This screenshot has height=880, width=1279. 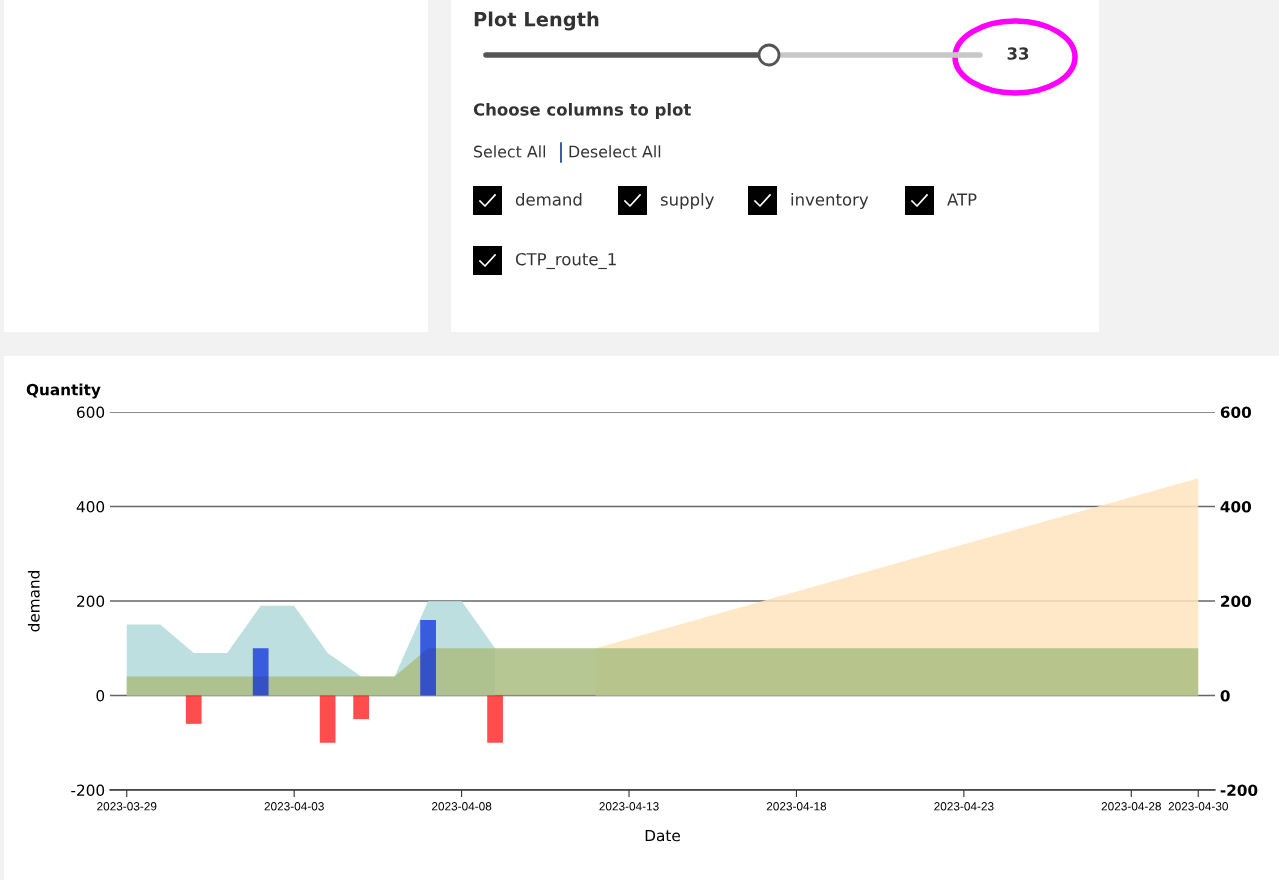 I want to click on y2-tick-label: 0, so click(x=1225, y=695).